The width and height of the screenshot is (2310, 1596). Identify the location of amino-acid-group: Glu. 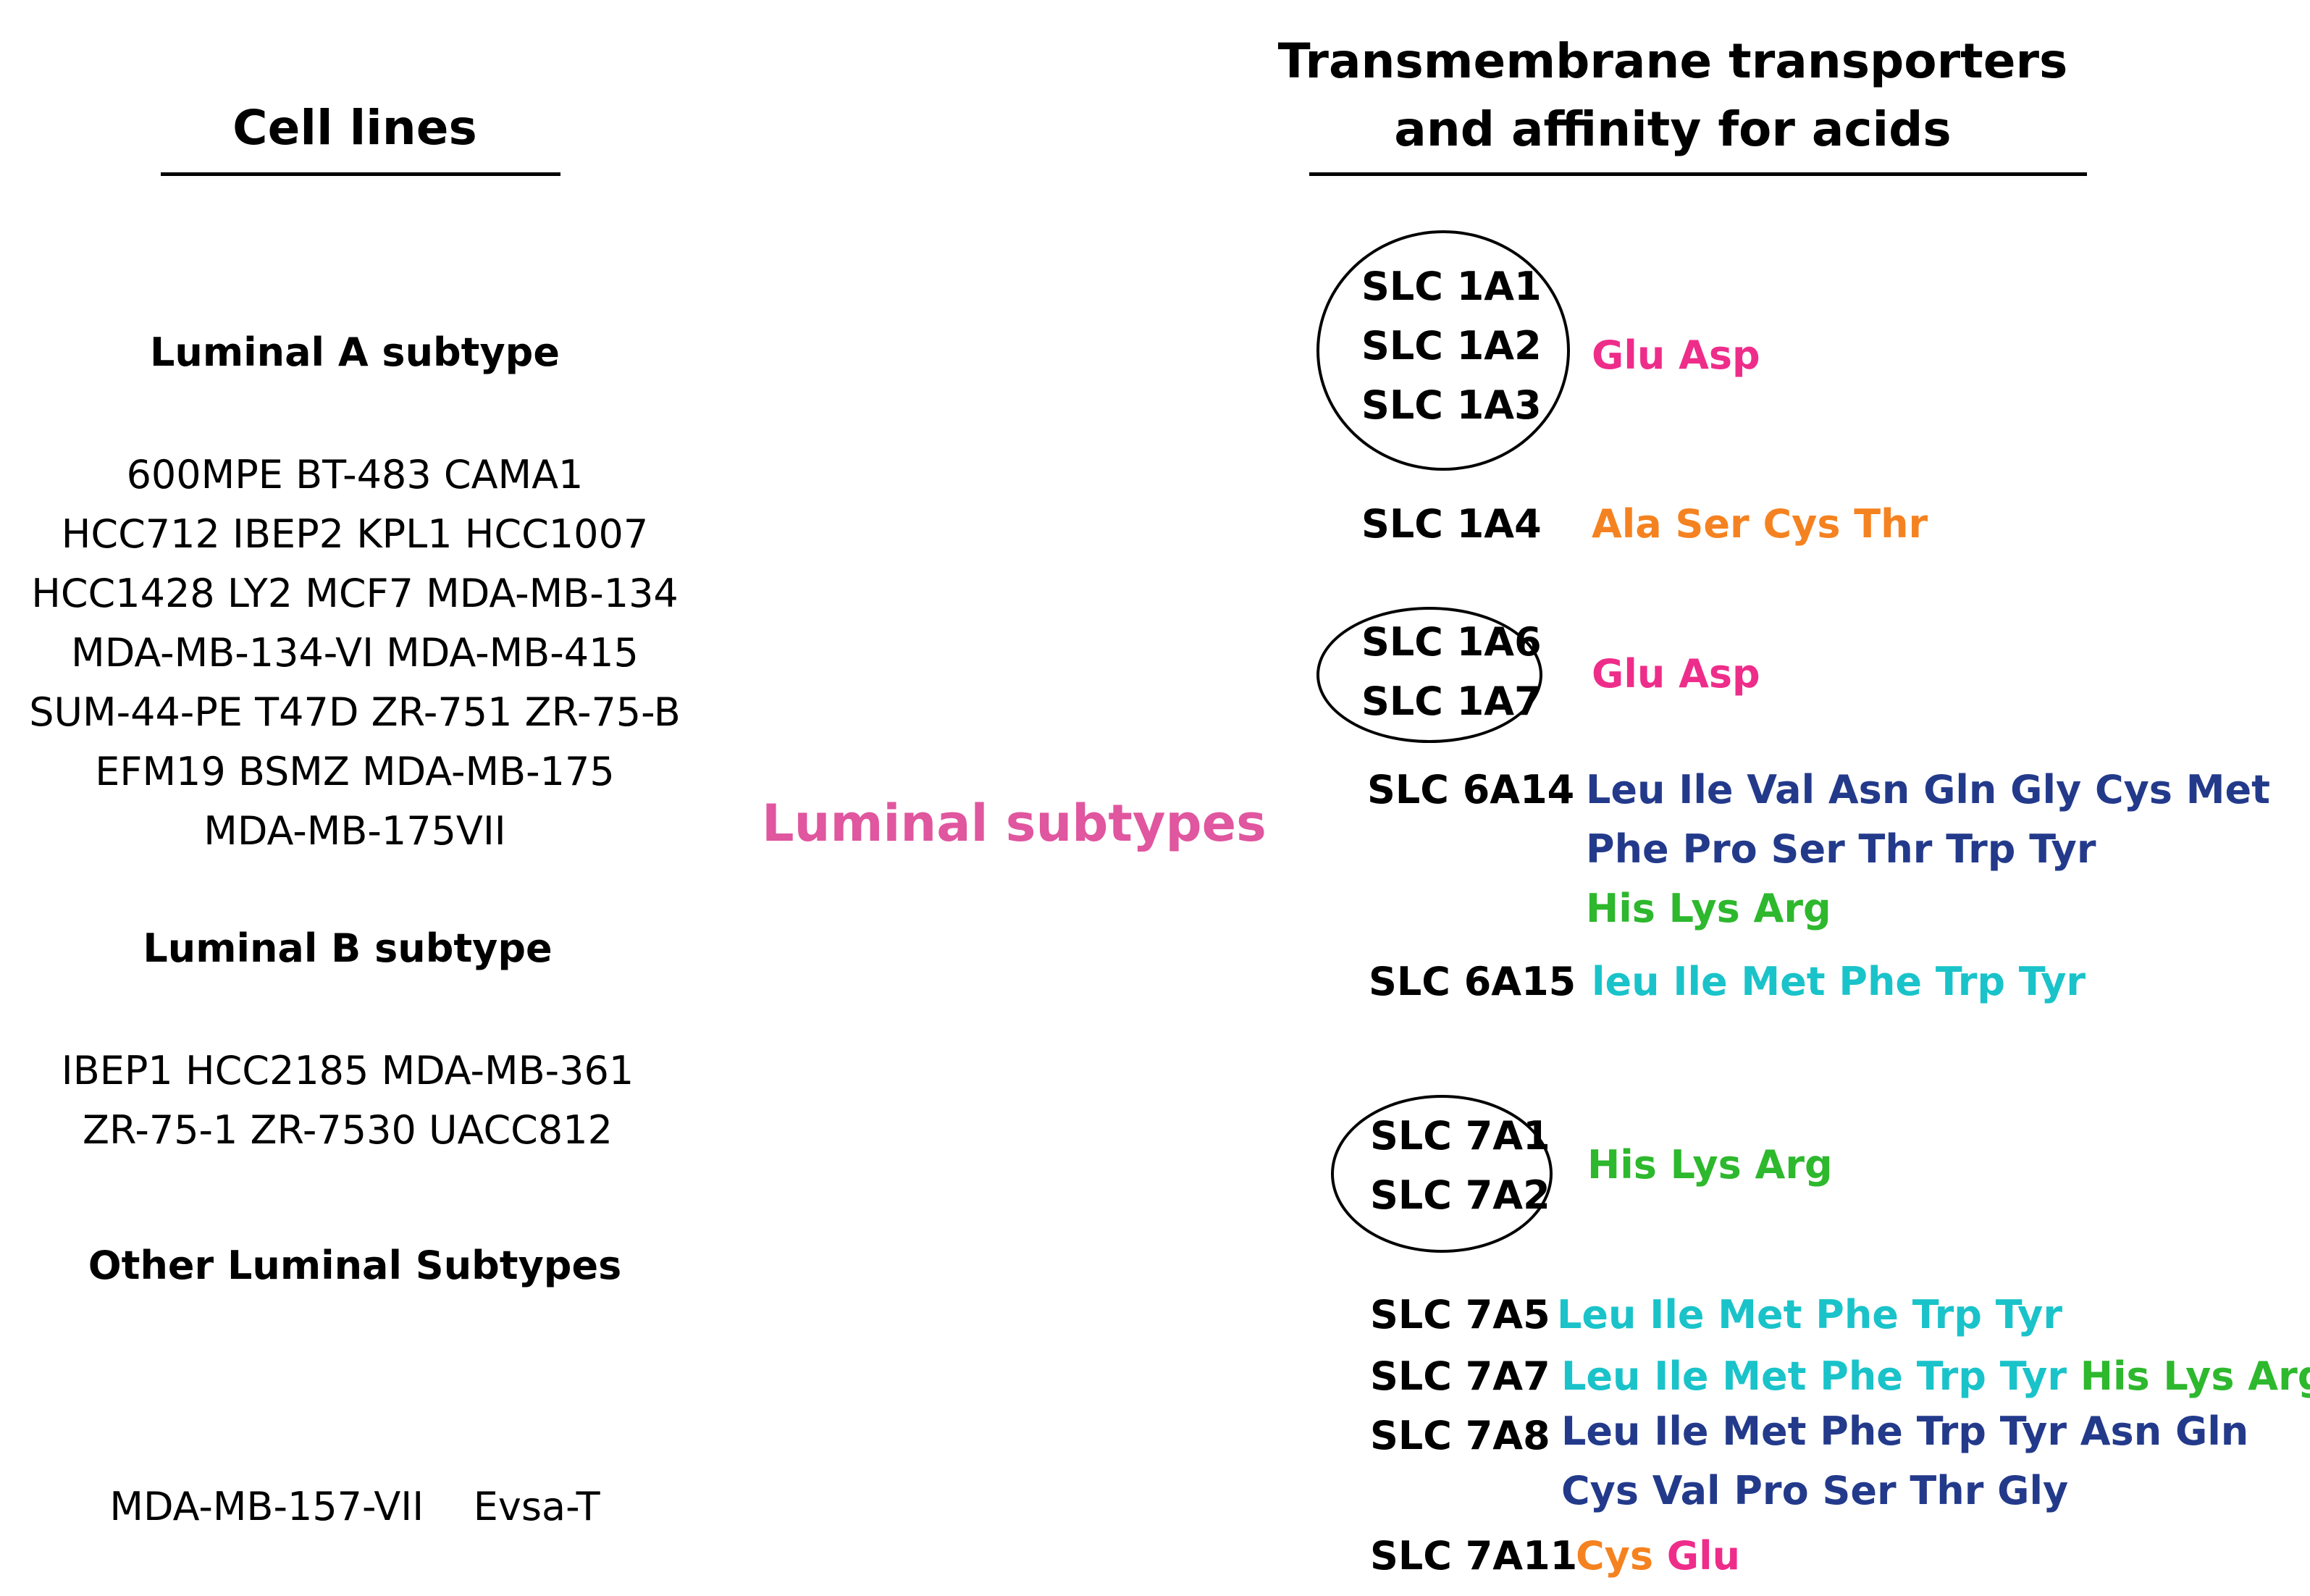
(1703, 1556).